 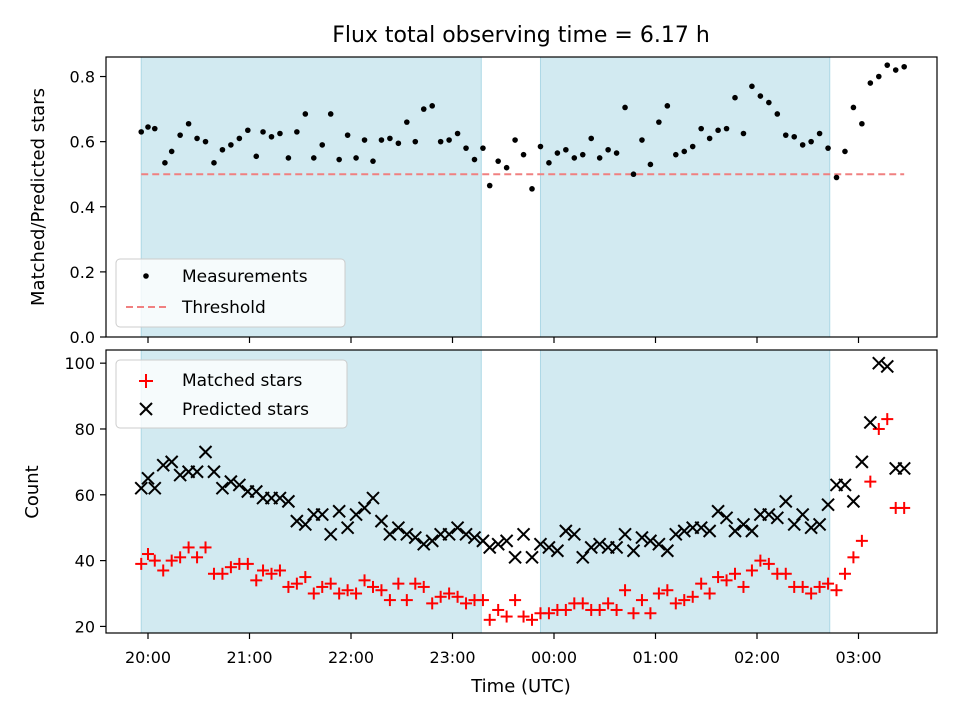 I want to click on y-tick-label: 0.2, so click(x=82, y=272).